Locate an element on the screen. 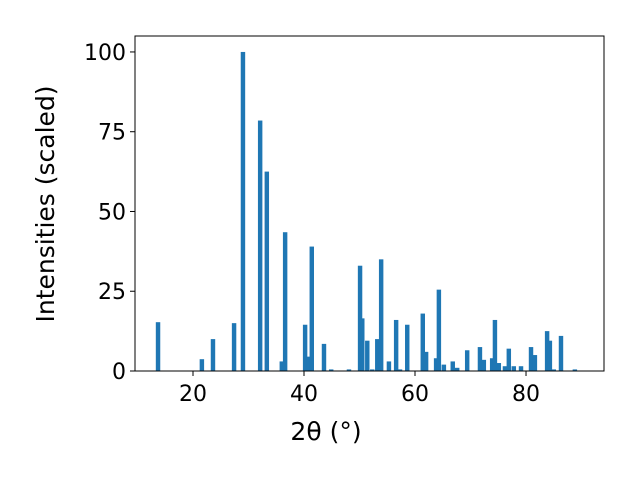 The width and height of the screenshot is (640, 480). x-tick-label: 20 is located at coordinates (193, 394).